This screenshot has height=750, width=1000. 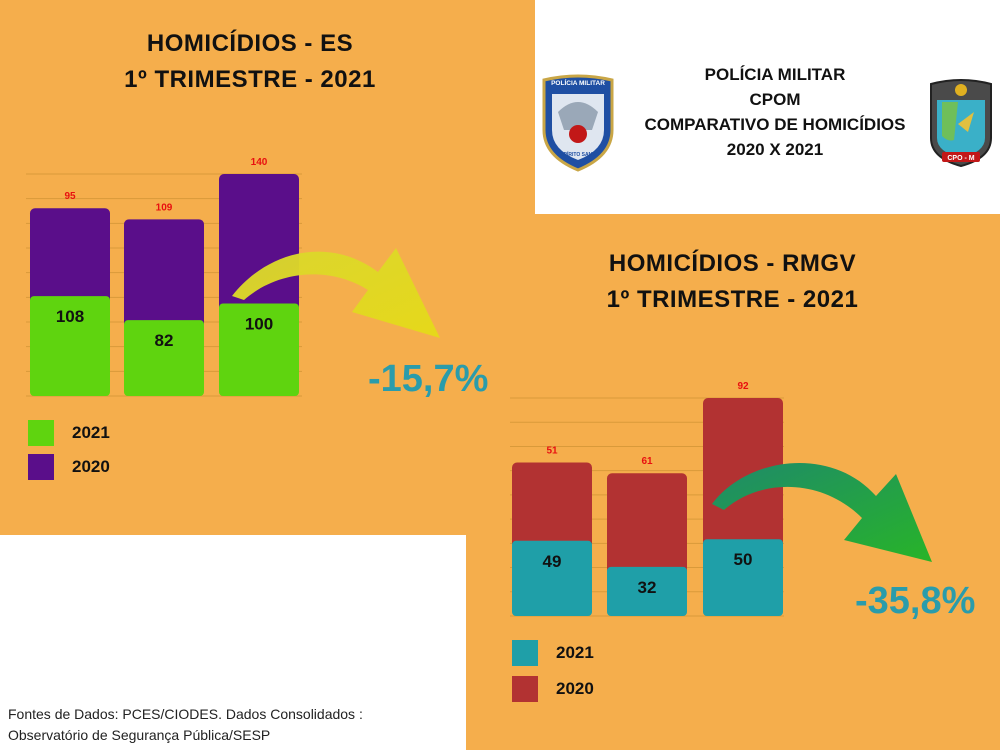 I want to click on cpom-badge-logo: CPO - M, so click(x=961, y=123).